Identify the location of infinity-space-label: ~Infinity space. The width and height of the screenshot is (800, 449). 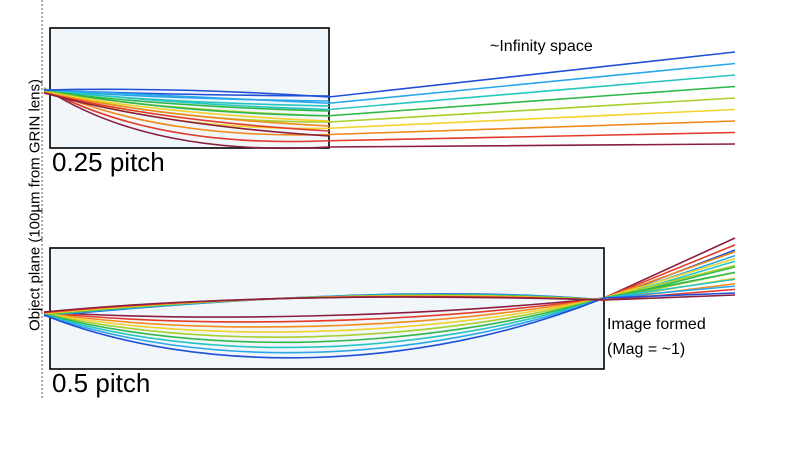
(541, 46).